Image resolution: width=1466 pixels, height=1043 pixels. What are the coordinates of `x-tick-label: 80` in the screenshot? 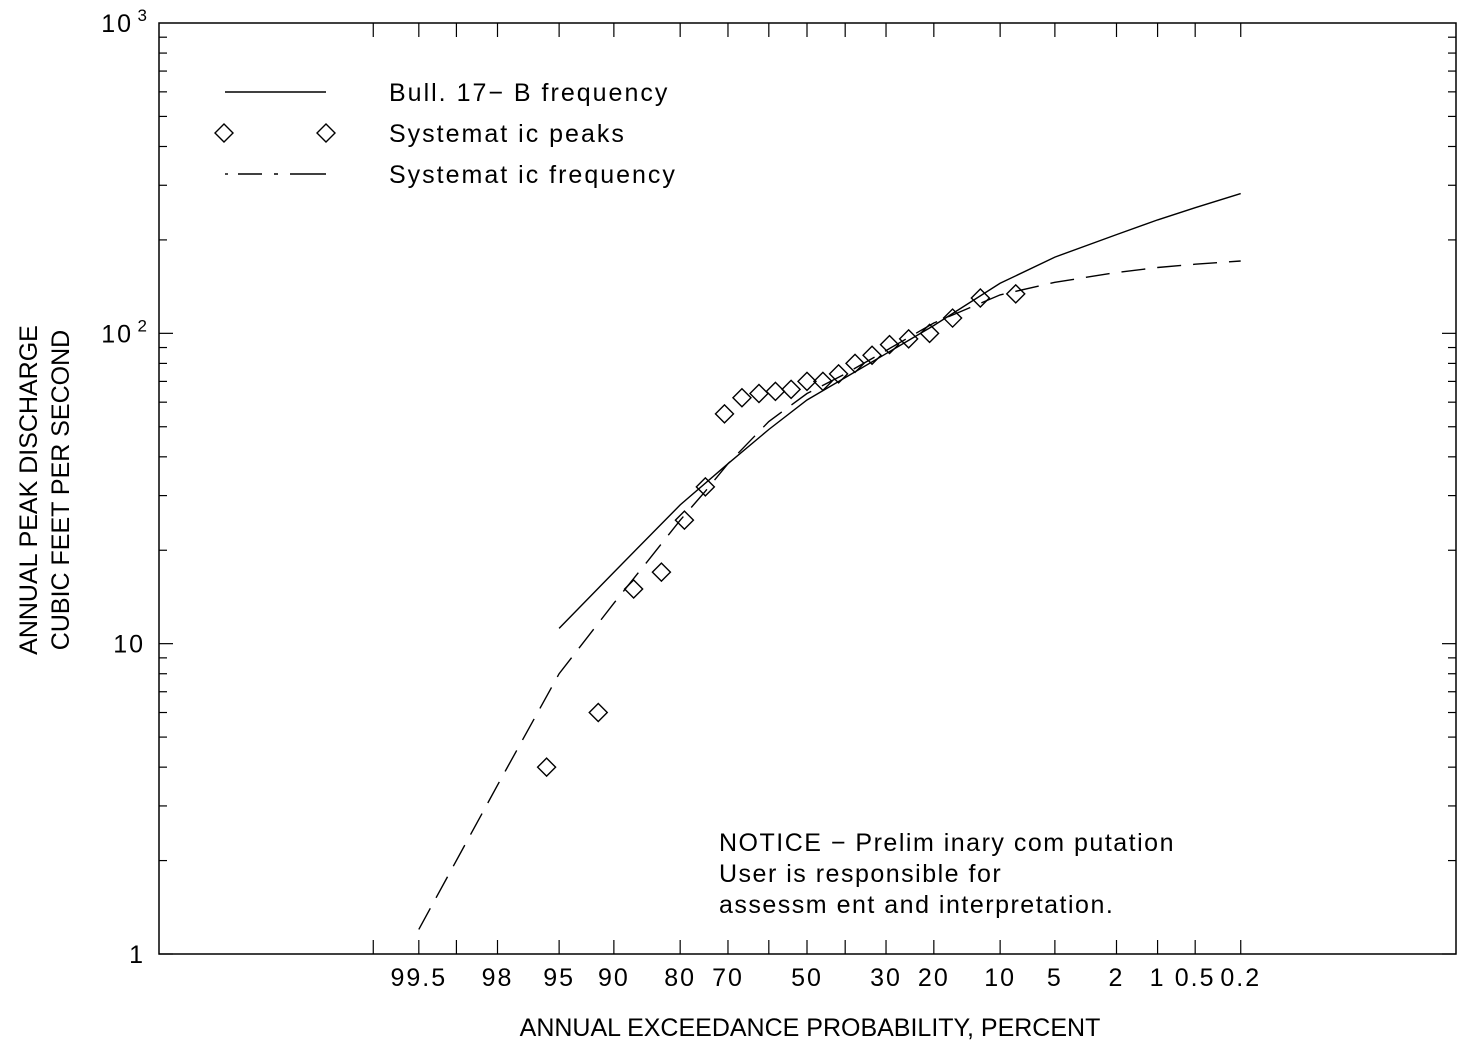 It's located at (680, 978).